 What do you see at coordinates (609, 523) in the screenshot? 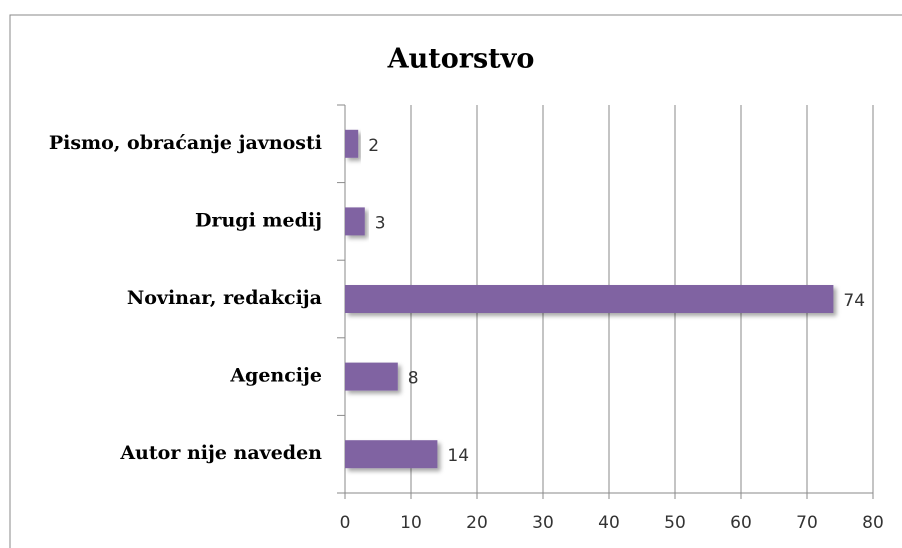
I see `x-tick-label: 40` at bounding box center [609, 523].